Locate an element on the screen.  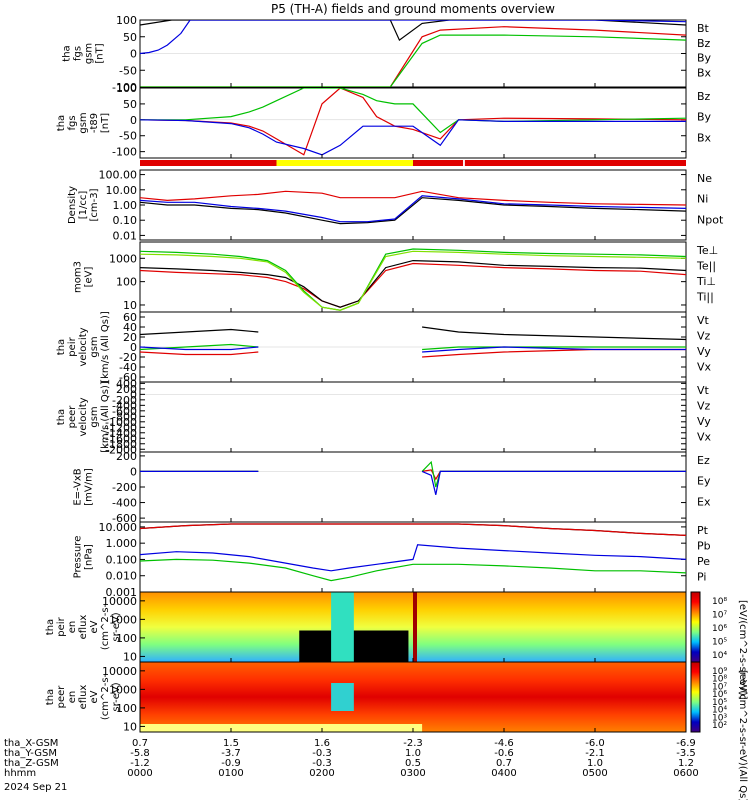
y-tick-label: 0.010 is located at coordinates (122, 576).